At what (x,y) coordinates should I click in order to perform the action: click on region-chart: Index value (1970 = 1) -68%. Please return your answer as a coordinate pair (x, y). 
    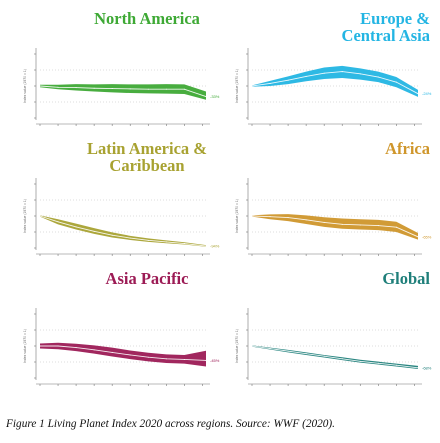
    Looking at the image, I should click on (333, 347).